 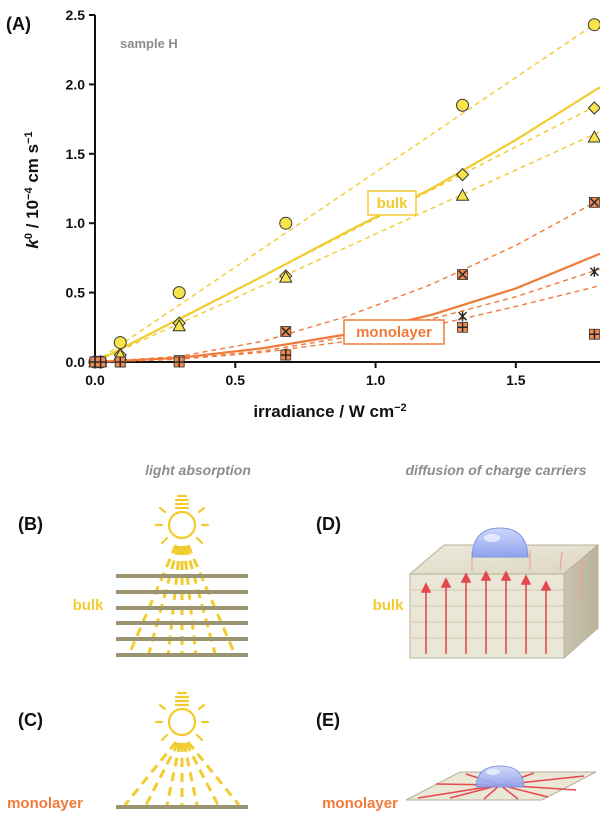 I want to click on monolayer-fit-solid, so click(x=347, y=308).